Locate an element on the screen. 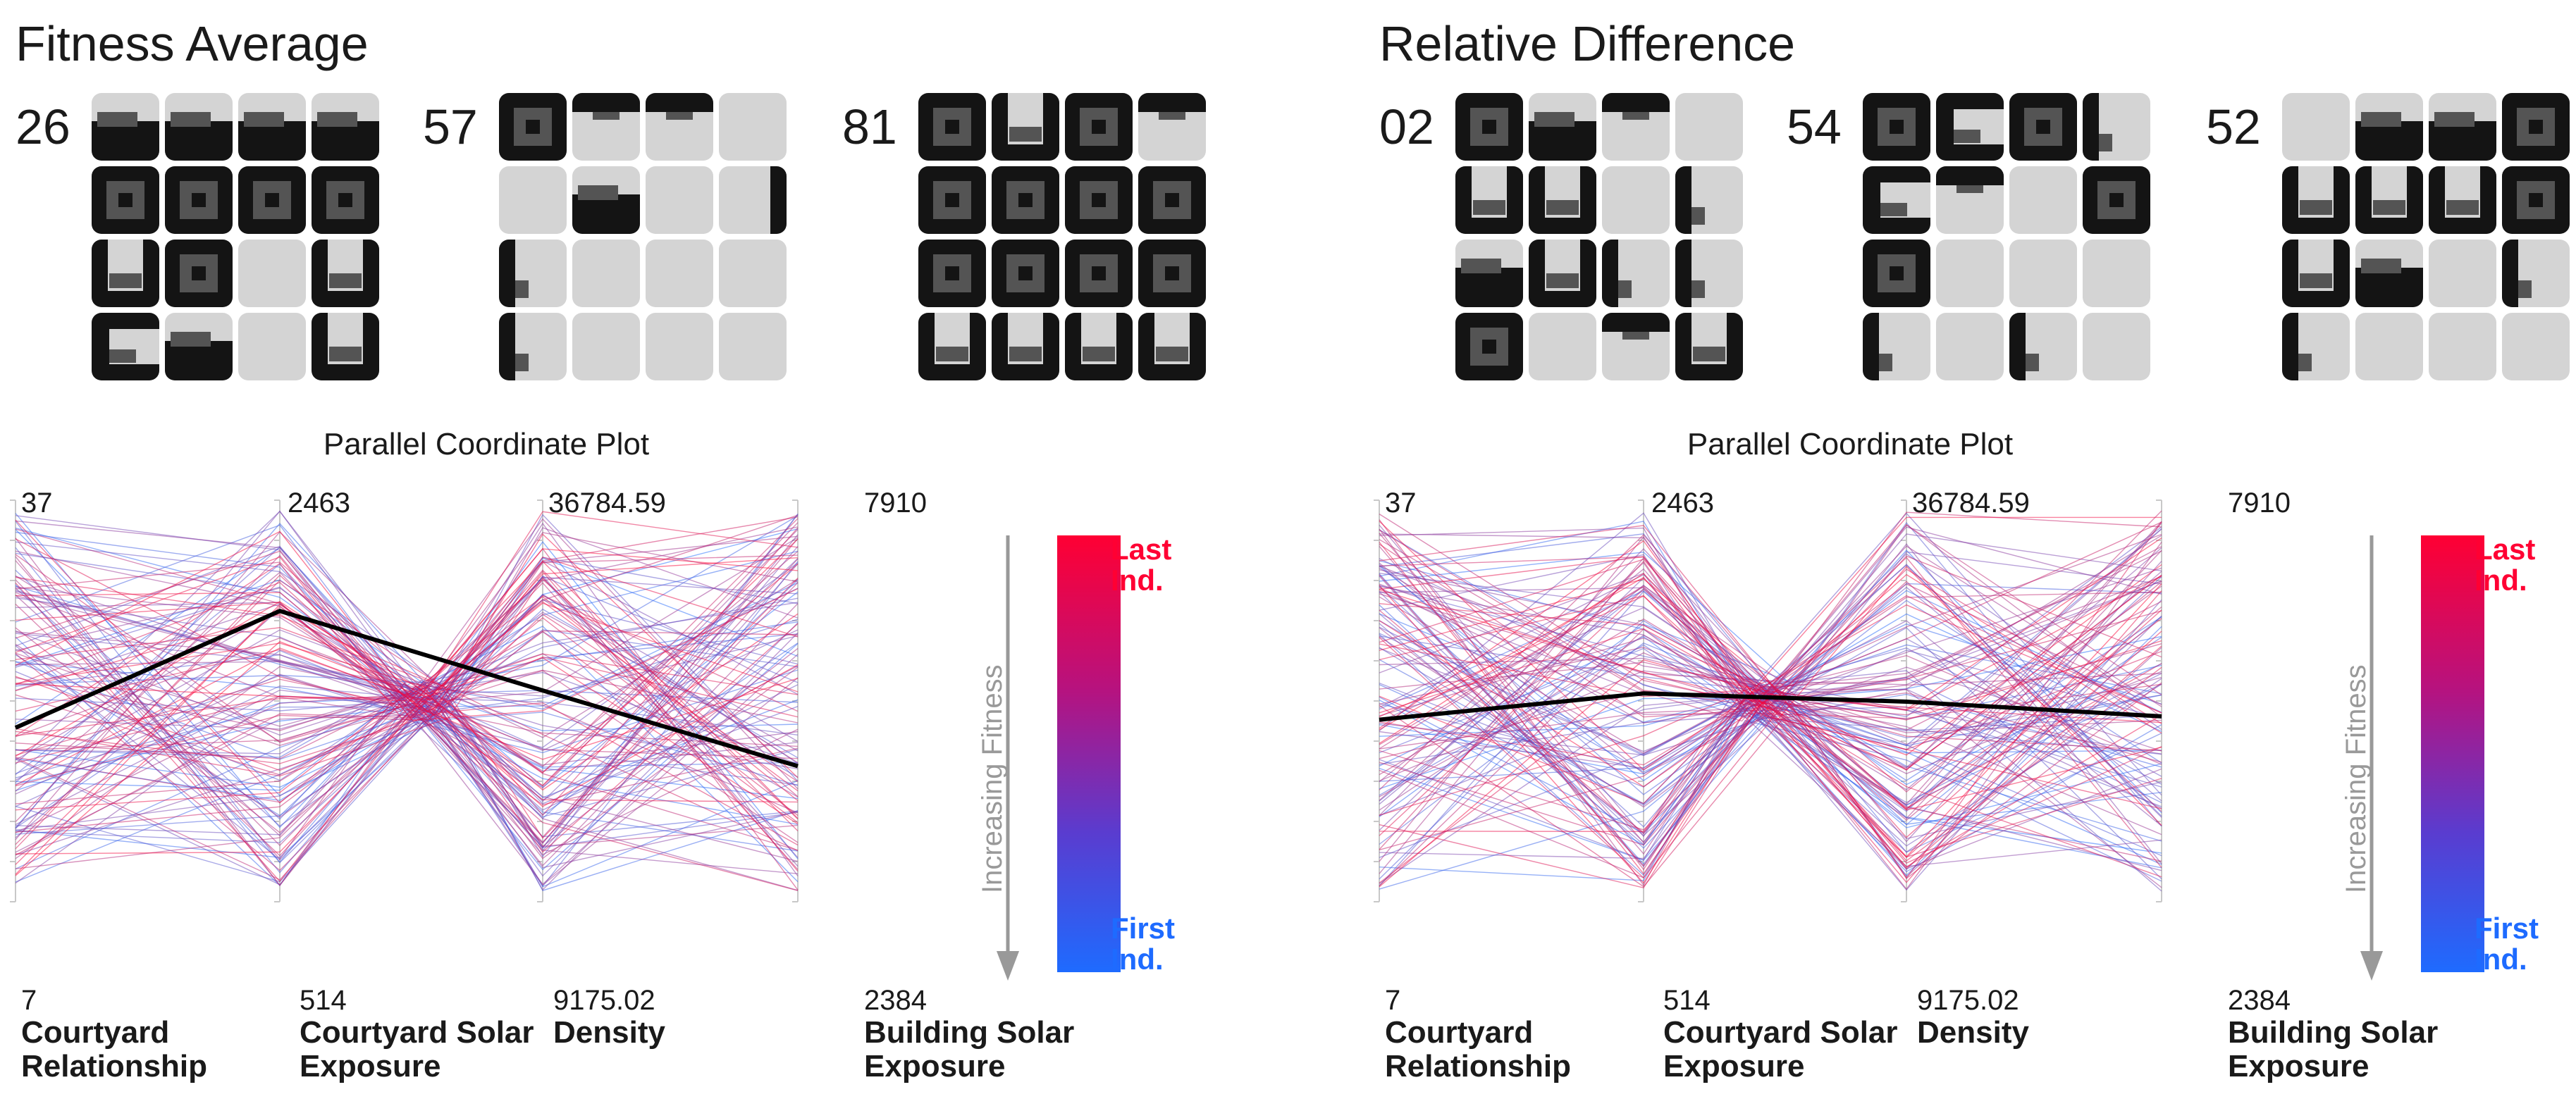  axis-min-label: 9175.02 is located at coordinates (1968, 1001).